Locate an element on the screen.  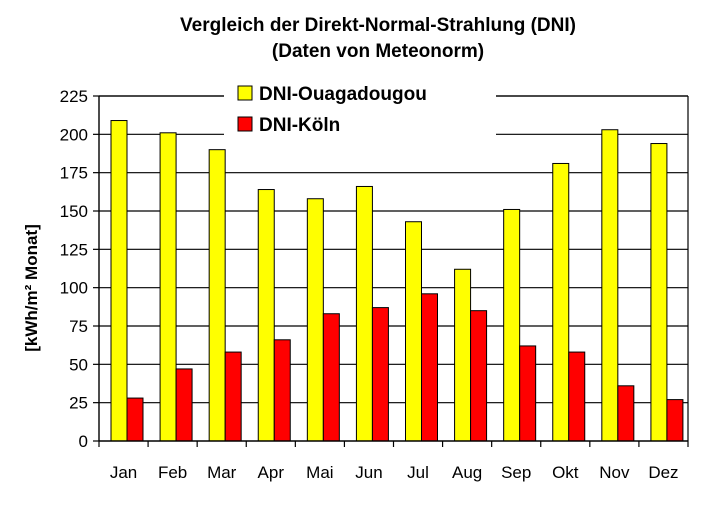
bar-ouagadougou-apr is located at coordinates (266, 315).